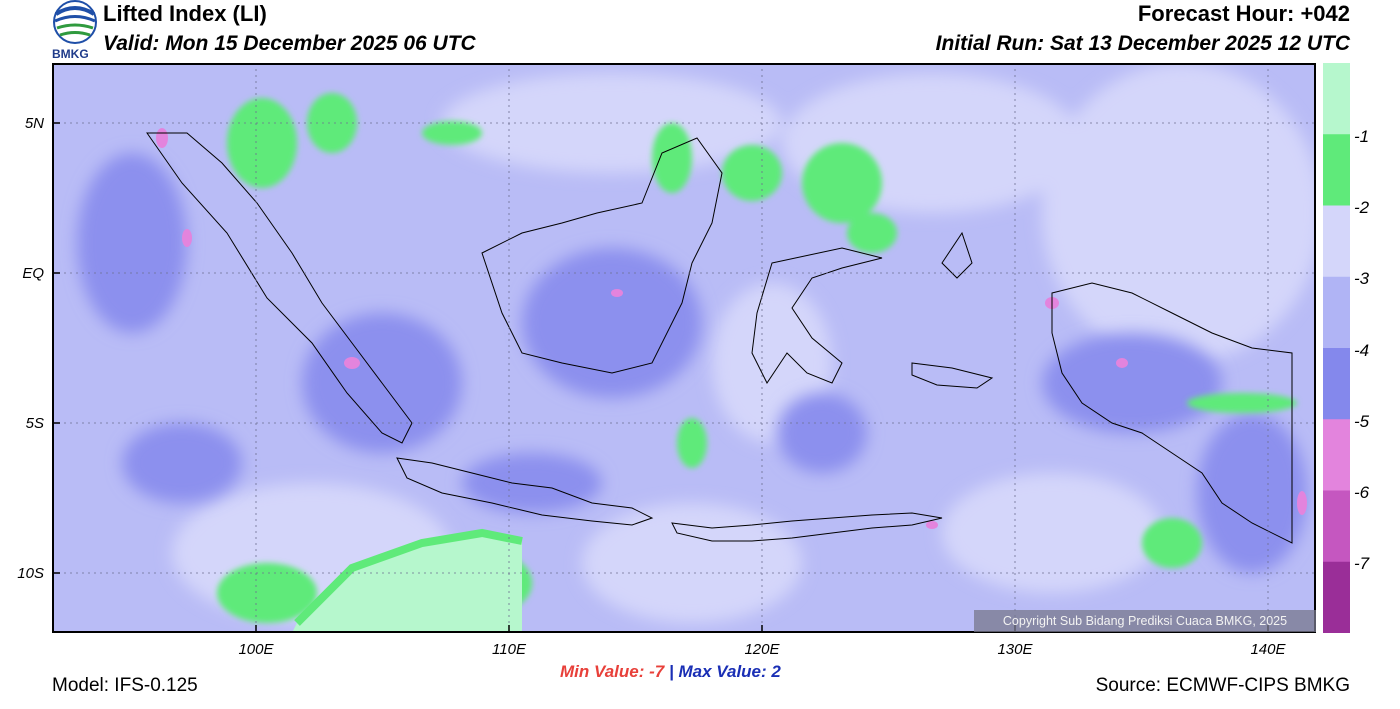  I want to click on lon-label-130e: 130E, so click(1015, 649).